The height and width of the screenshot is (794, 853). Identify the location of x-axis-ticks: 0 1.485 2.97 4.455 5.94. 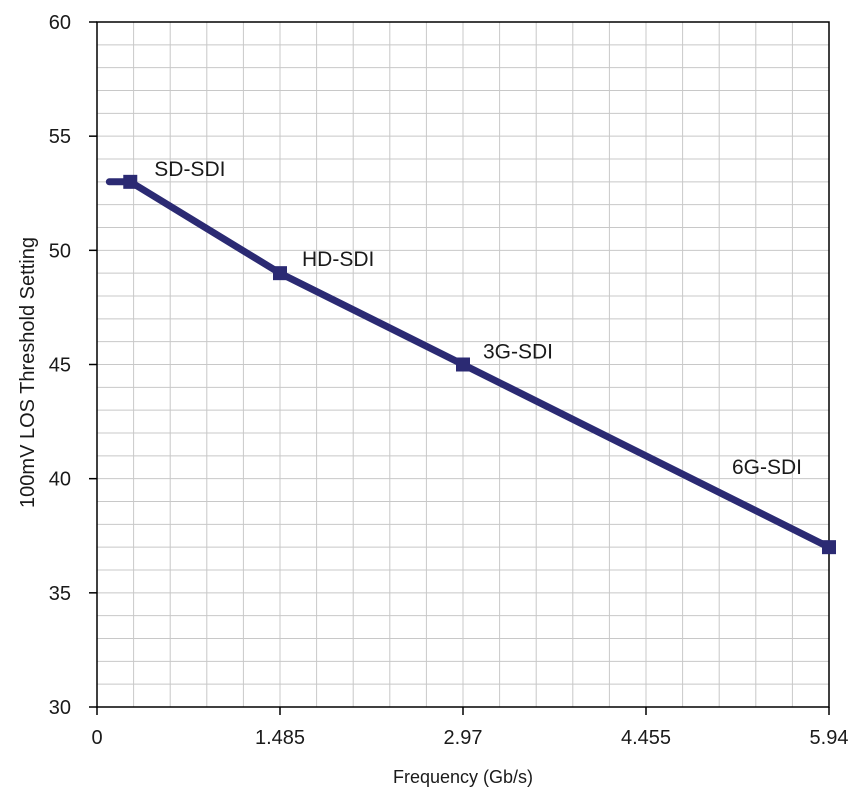
(469, 728).